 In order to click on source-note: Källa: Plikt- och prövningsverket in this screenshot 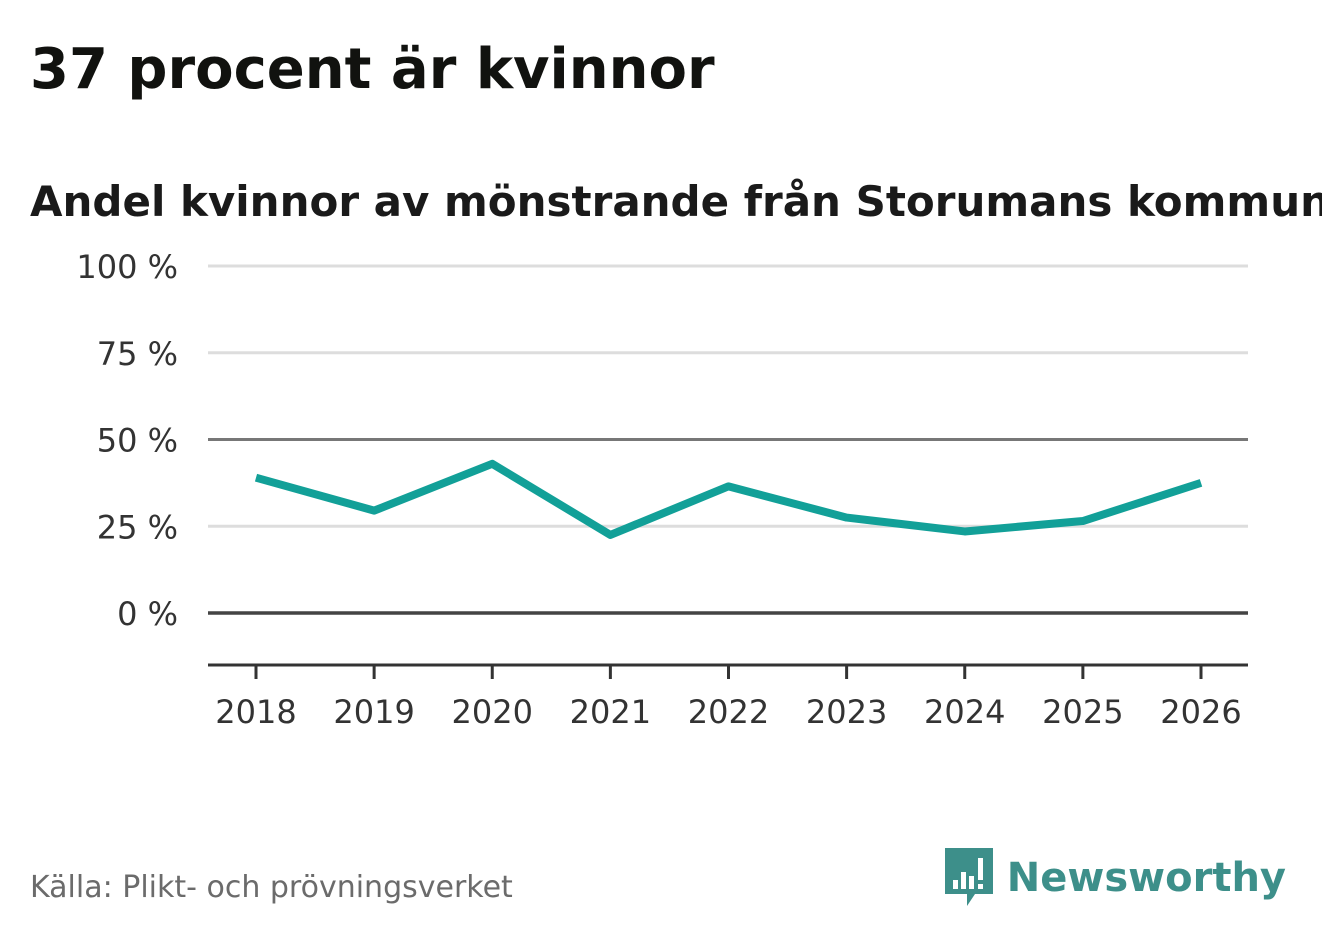, I will do `click(271, 887)`.